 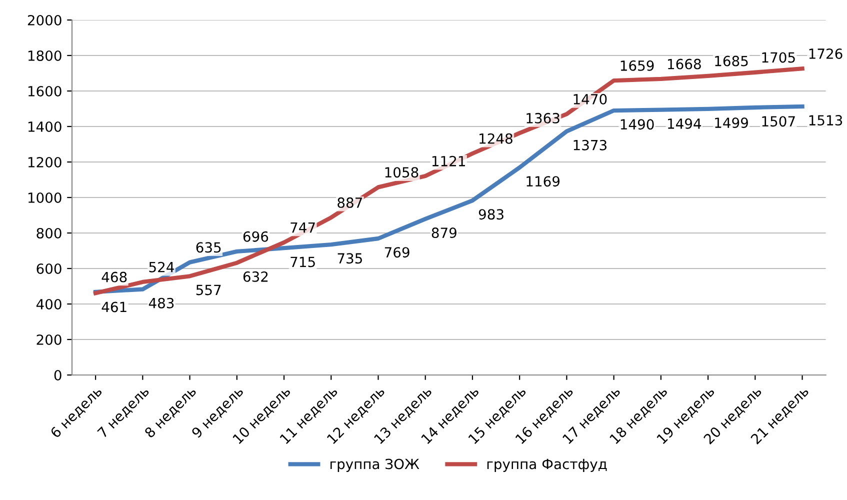 What do you see at coordinates (637, 65) in the screenshot?
I see `data-label: 1659` at bounding box center [637, 65].